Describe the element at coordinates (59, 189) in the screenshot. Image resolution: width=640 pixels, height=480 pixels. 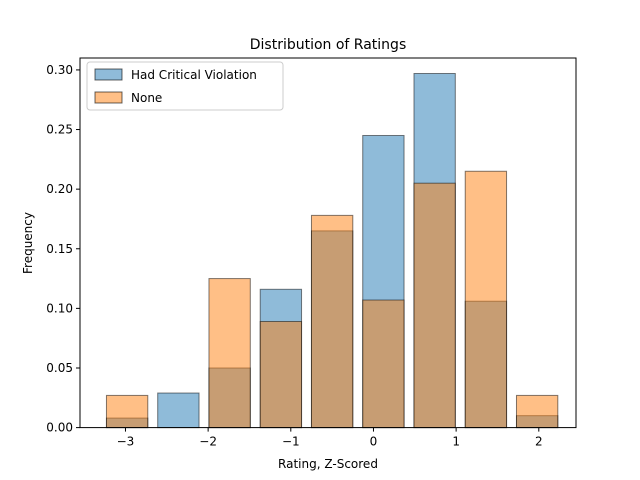
I see `y-tick-label: 0.20` at that location.